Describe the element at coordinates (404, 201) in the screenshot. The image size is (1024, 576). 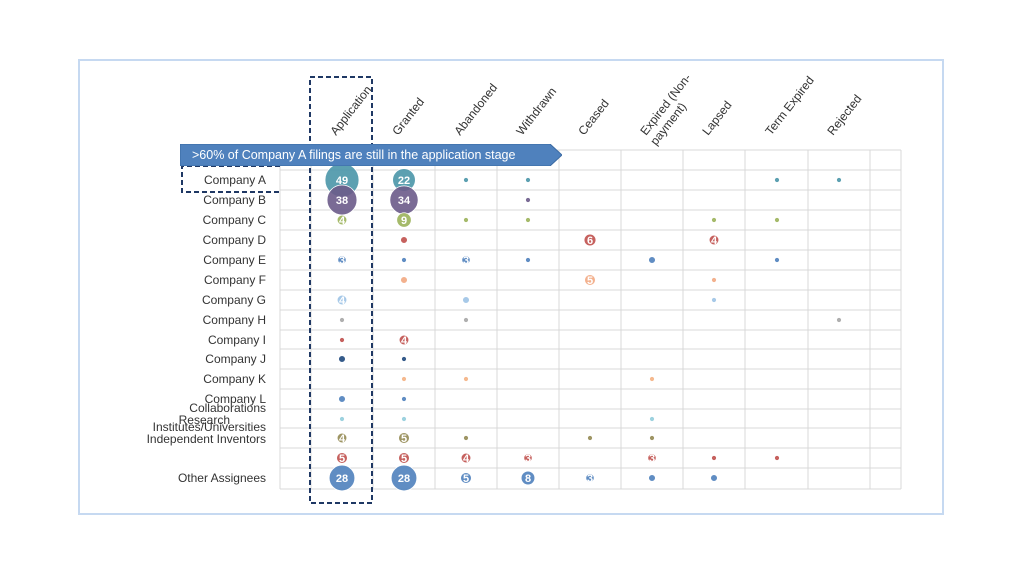
I see `bubble-label: 34` at that location.